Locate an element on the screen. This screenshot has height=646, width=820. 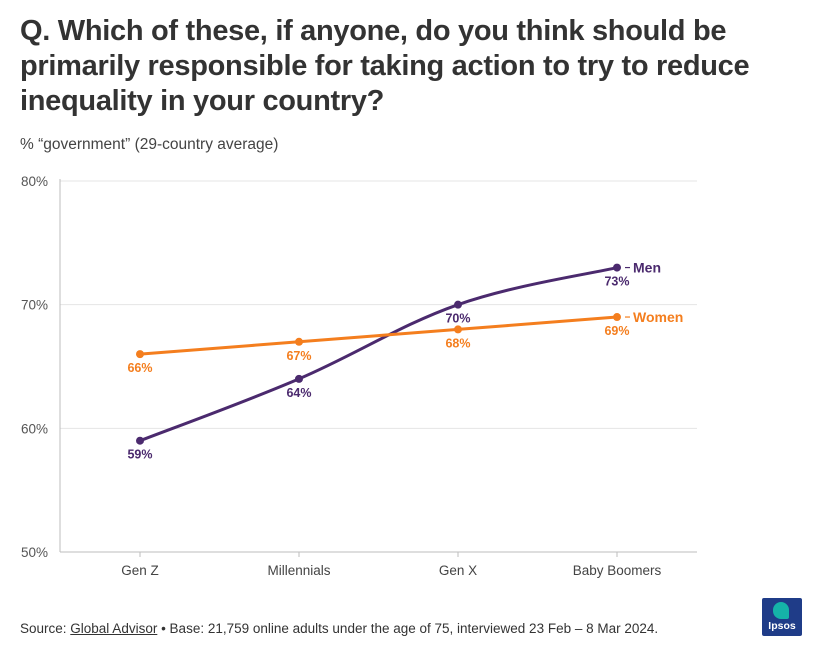
women-data-label: 66% is located at coordinates (139, 368).